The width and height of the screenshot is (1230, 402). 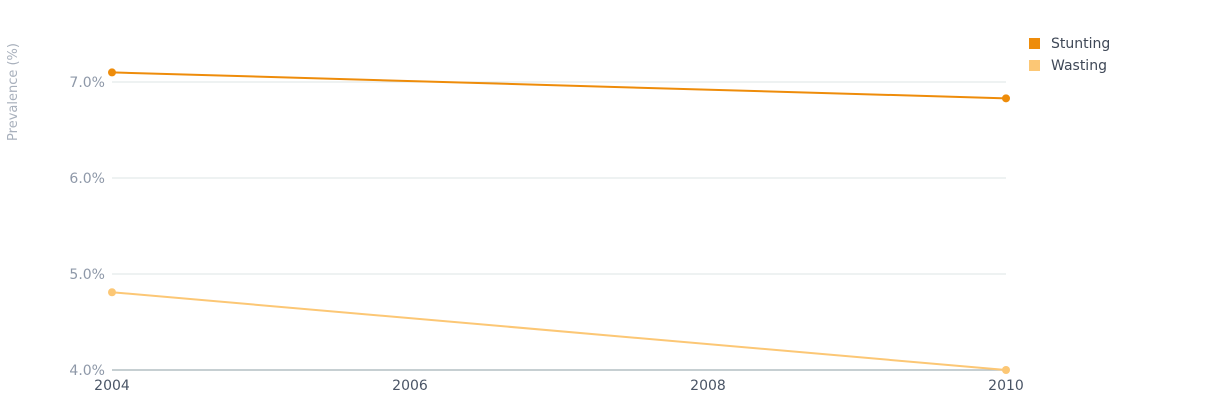 What do you see at coordinates (87, 275) in the screenshot?
I see `y-tick-label: 5.0%` at bounding box center [87, 275].